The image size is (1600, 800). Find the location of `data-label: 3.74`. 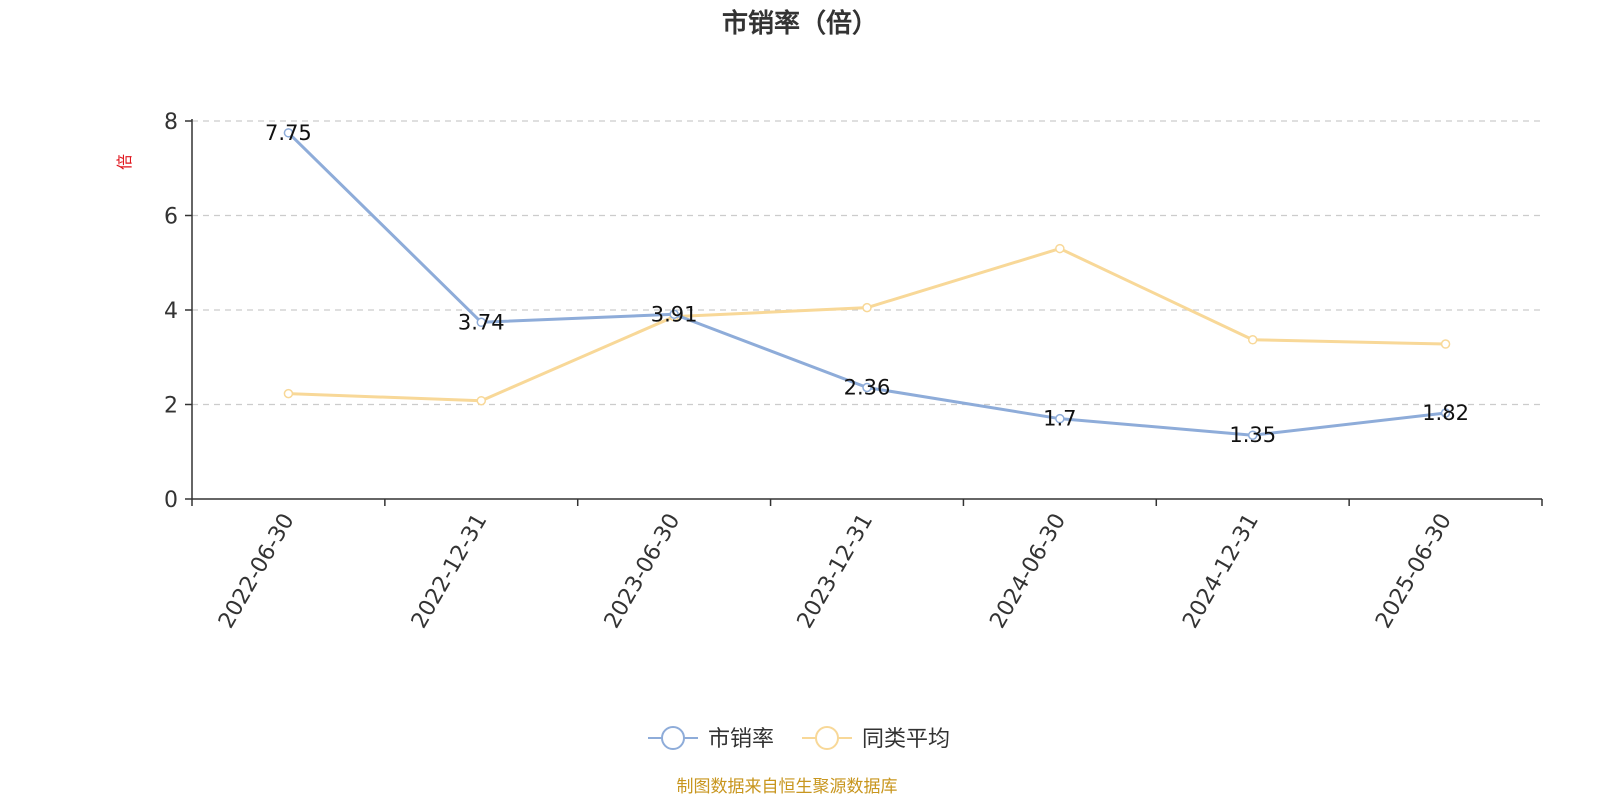

data-label: 3.74 is located at coordinates (481, 322).